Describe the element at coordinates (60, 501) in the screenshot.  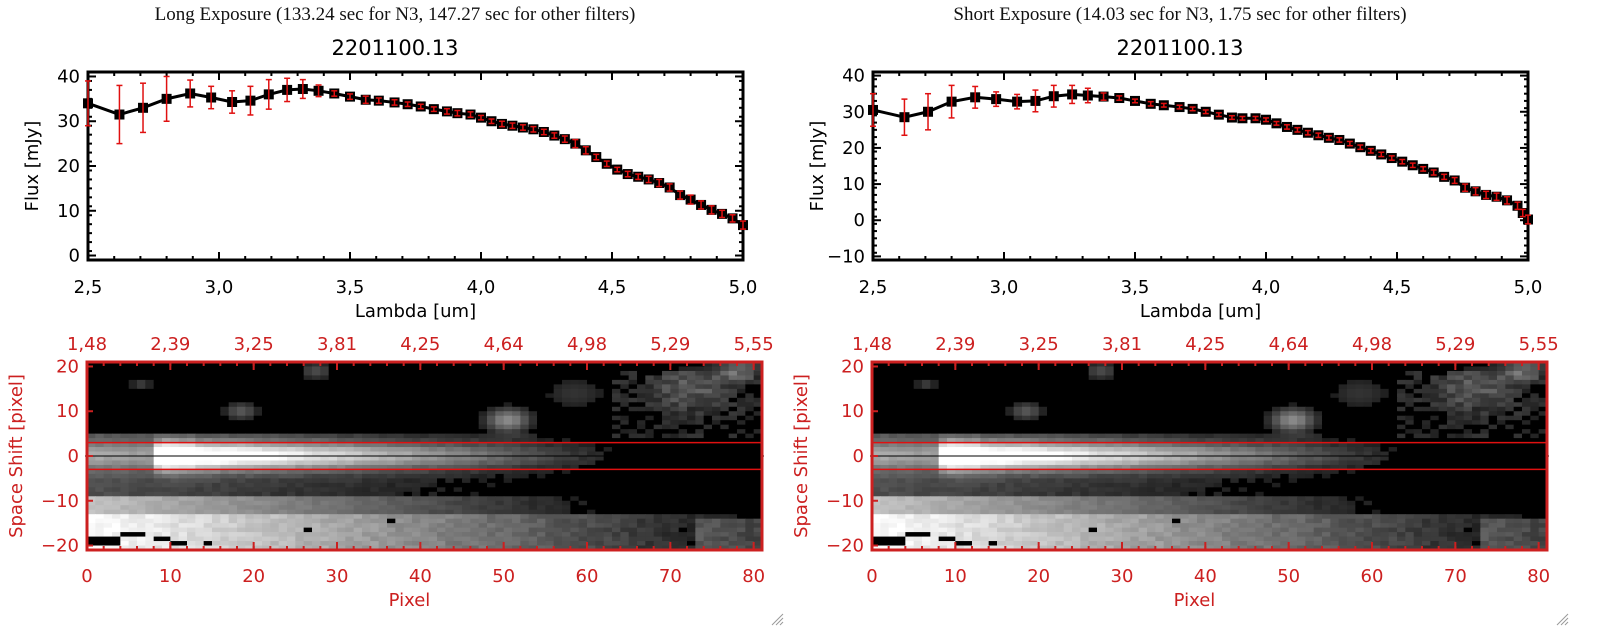
I see `y-tick-label: −10` at that location.